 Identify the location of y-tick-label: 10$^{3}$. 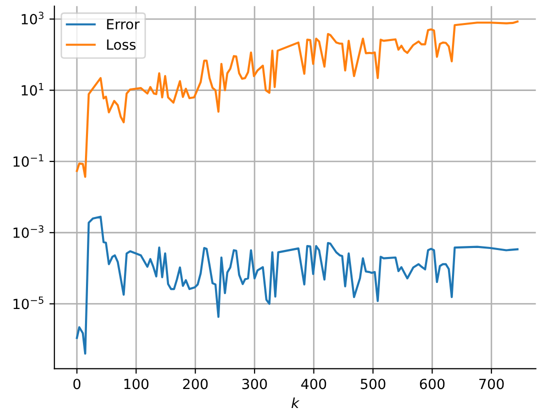
(33, 18).